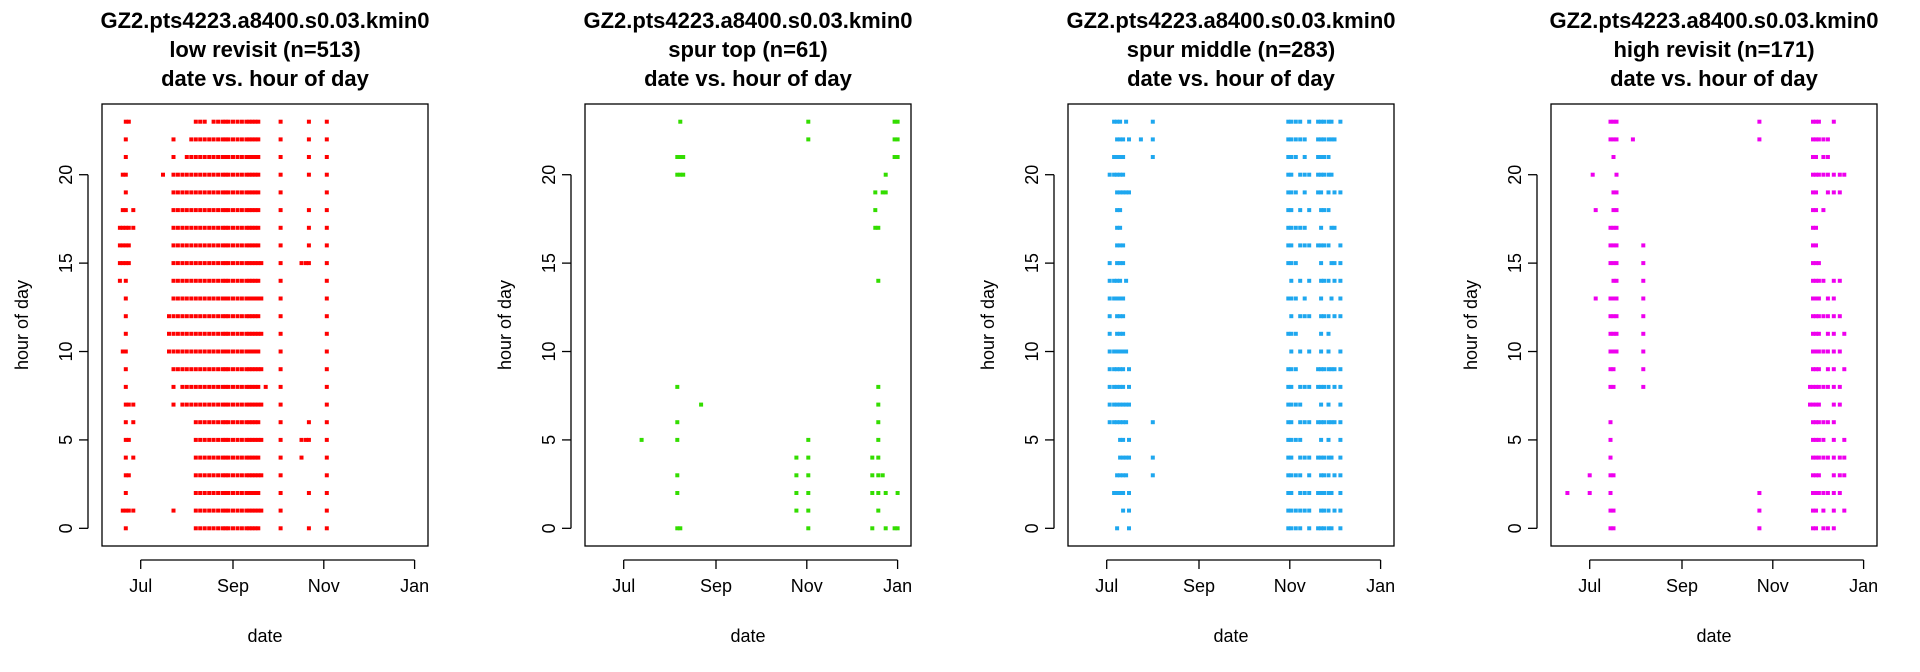  I want to click on chart-title-line-2: spur top (n=61), so click(748, 49).